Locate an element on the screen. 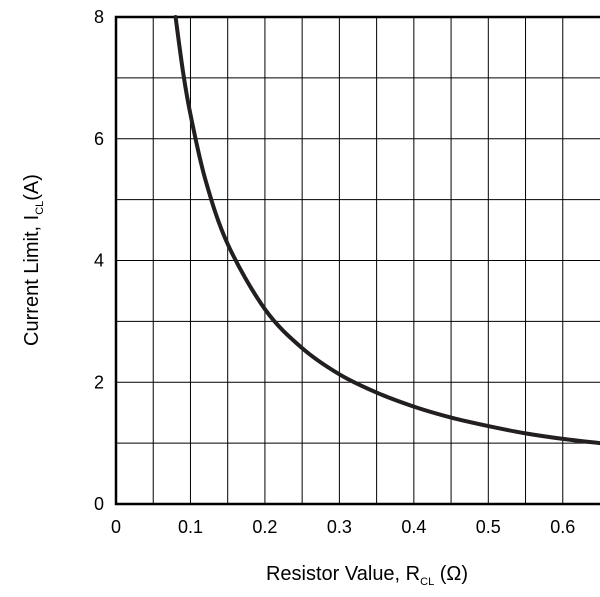 This screenshot has height=597, width=600. x-tick-label: 0.5 is located at coordinates (488, 527).